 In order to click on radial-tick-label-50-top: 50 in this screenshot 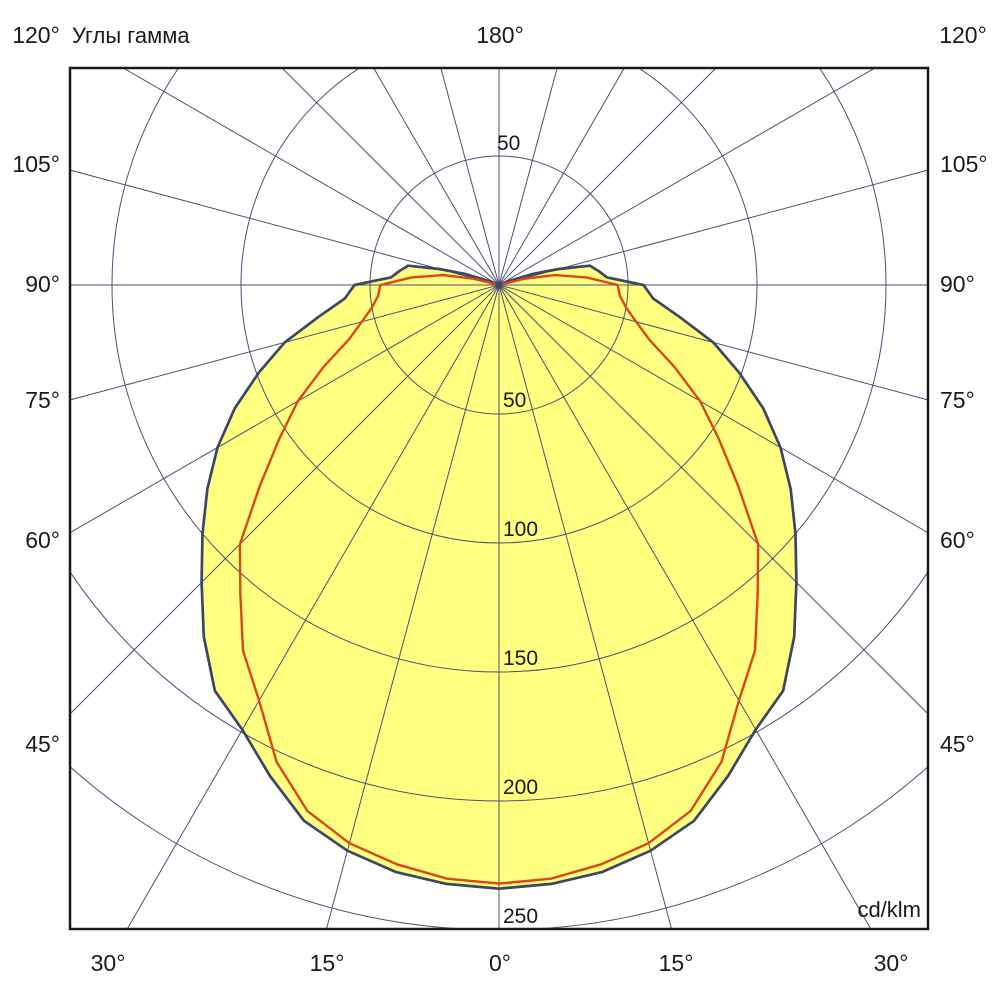, I will do `click(508, 143)`.